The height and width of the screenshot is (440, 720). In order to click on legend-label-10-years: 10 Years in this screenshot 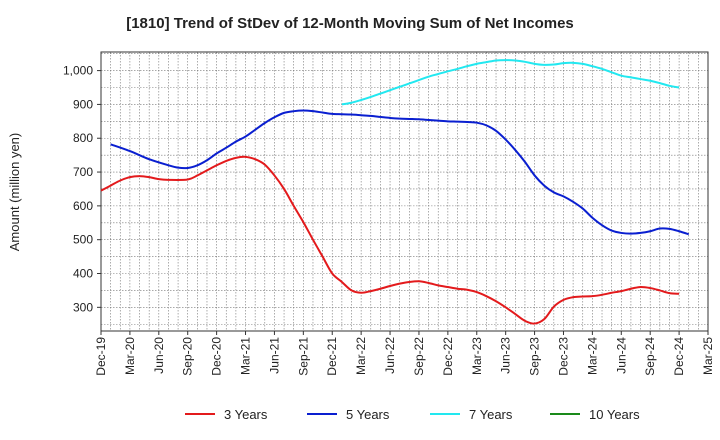, I will do `click(614, 414)`.